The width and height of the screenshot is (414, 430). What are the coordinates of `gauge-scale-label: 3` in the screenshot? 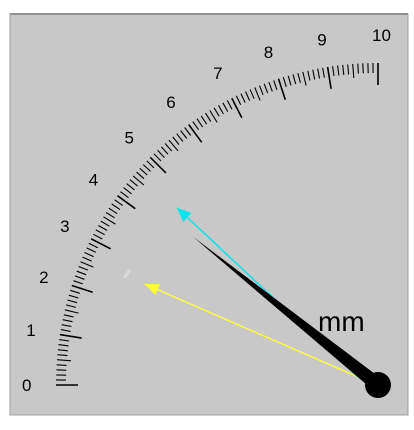 It's located at (64, 226).